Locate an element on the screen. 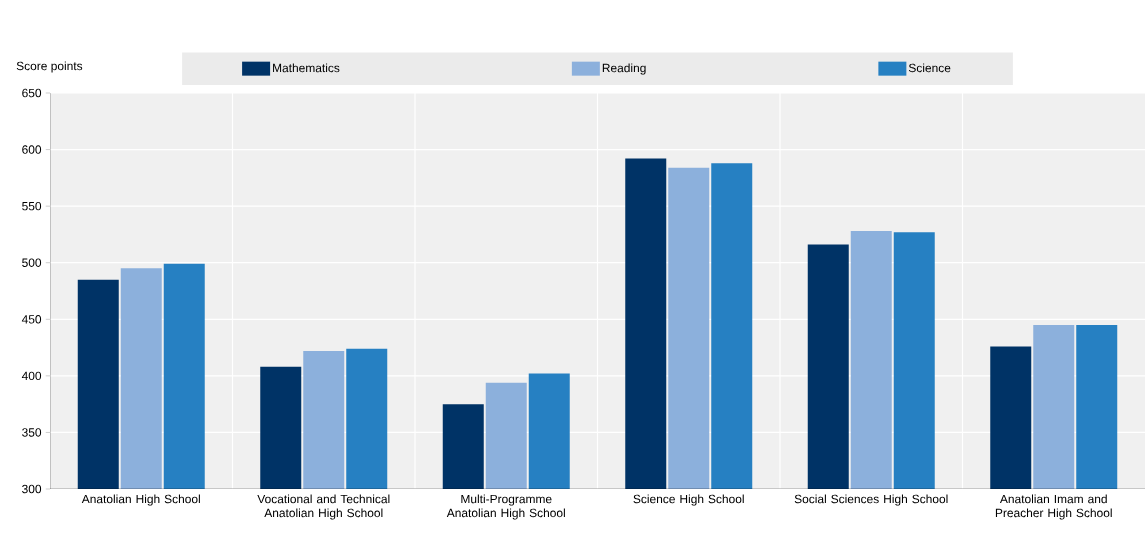 The width and height of the screenshot is (1145, 534). legend-label: Reading is located at coordinates (624, 69).